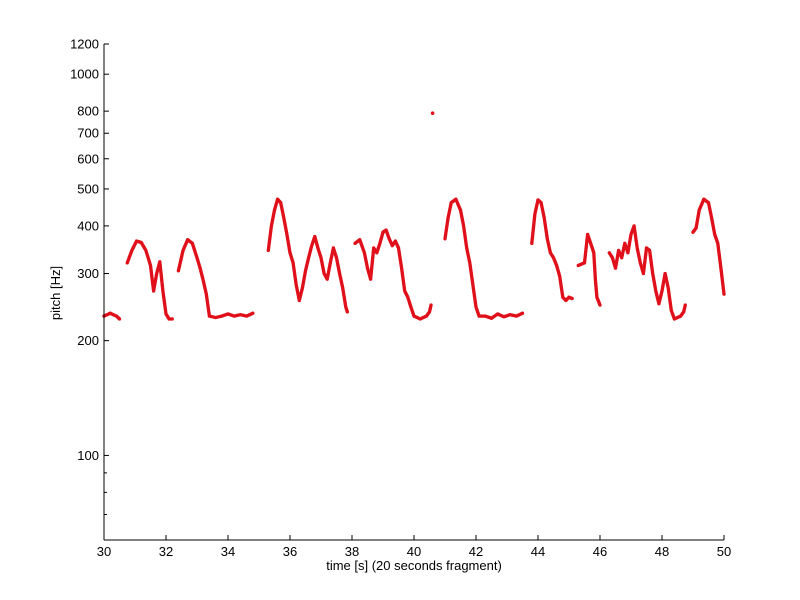  What do you see at coordinates (104, 551) in the screenshot?
I see `x-tick-label: 30` at bounding box center [104, 551].